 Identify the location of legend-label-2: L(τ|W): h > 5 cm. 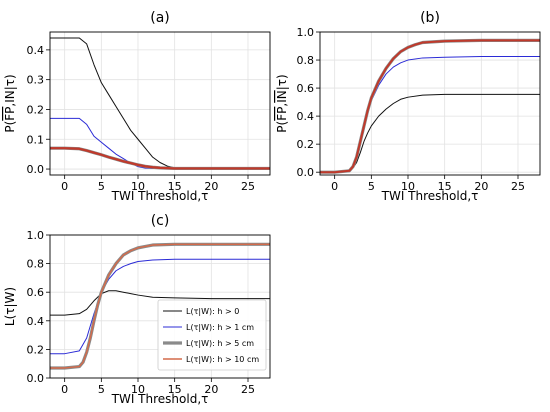
(220, 343).